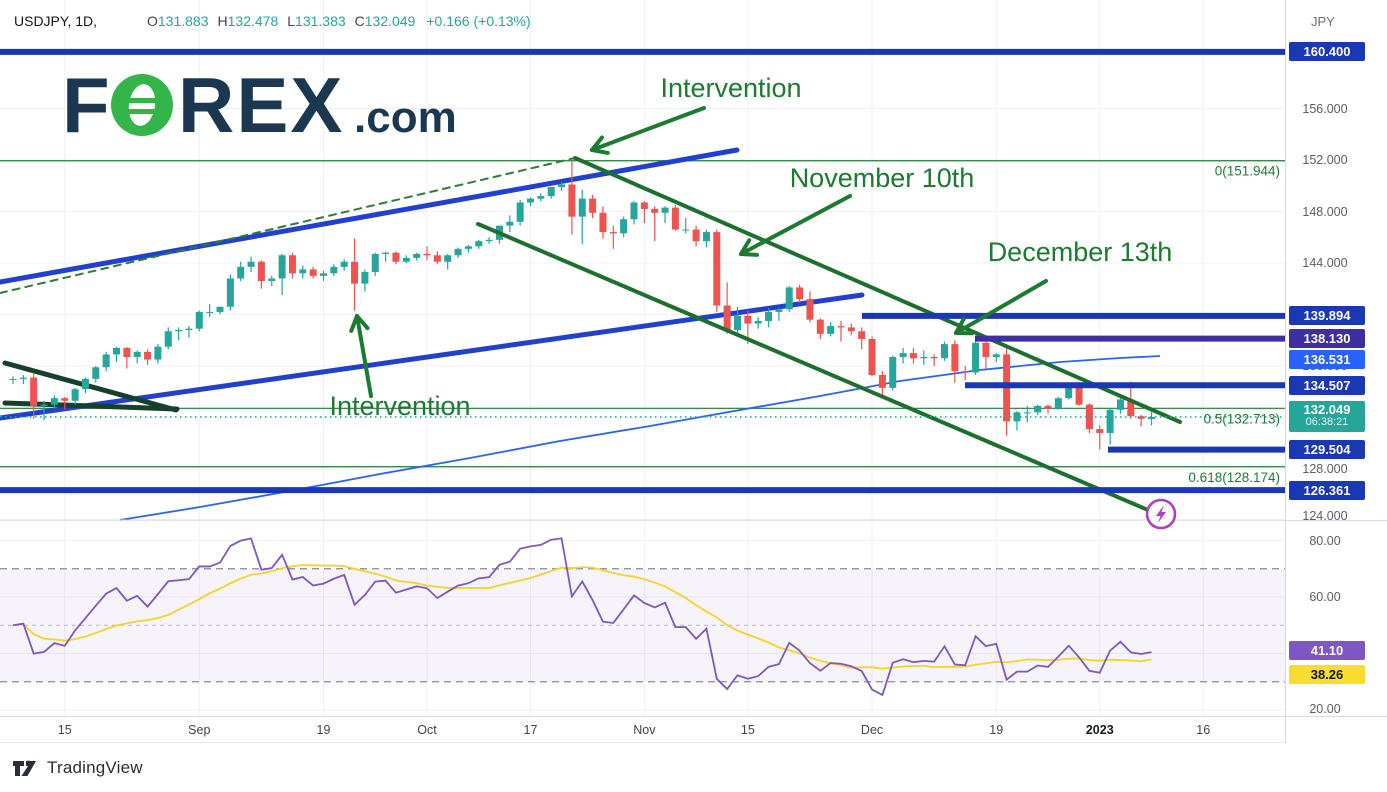 This screenshot has height=792, width=1387. I want to click on time-axis-label: Nov, so click(644, 730).